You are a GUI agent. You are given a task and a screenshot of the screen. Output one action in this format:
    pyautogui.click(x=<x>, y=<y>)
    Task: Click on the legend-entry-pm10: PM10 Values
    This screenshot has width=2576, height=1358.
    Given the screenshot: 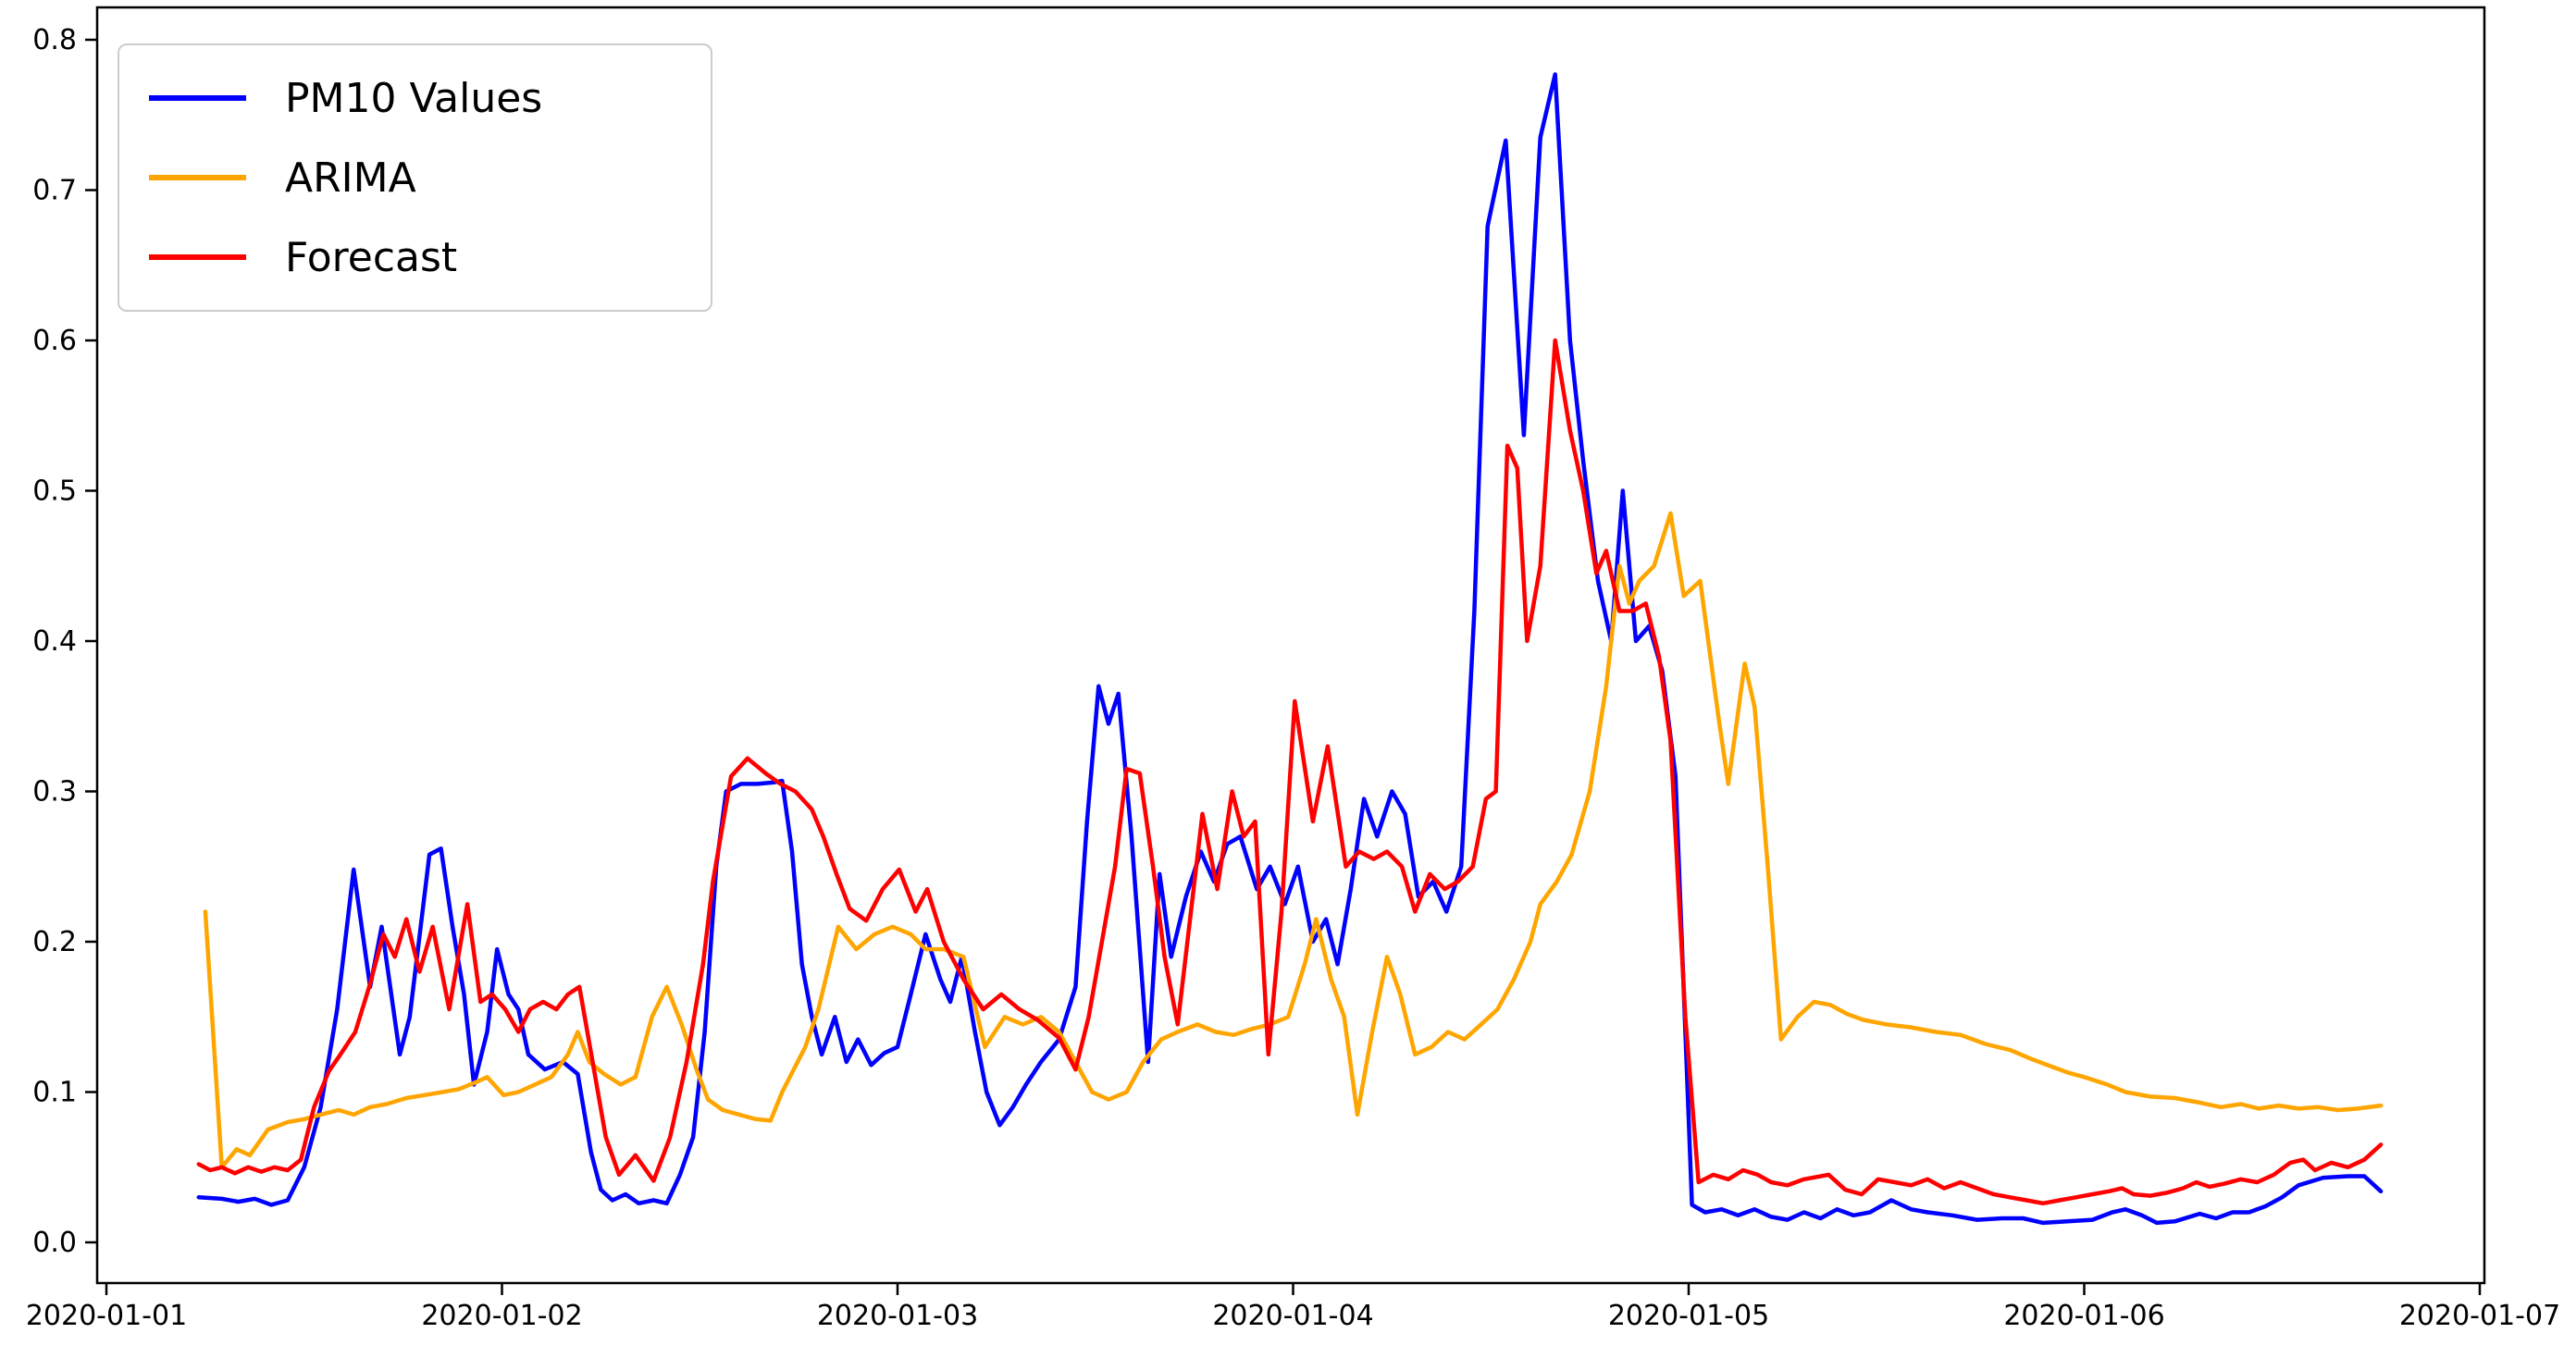 What is the action you would take?
    pyautogui.click(x=430, y=98)
    